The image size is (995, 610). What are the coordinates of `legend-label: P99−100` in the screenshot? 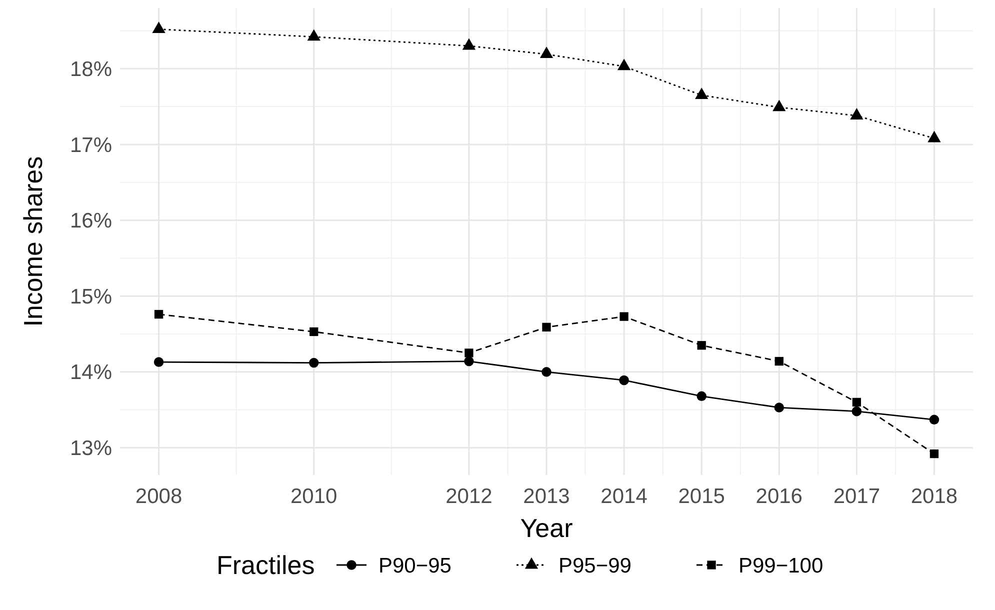 It's located at (781, 566).